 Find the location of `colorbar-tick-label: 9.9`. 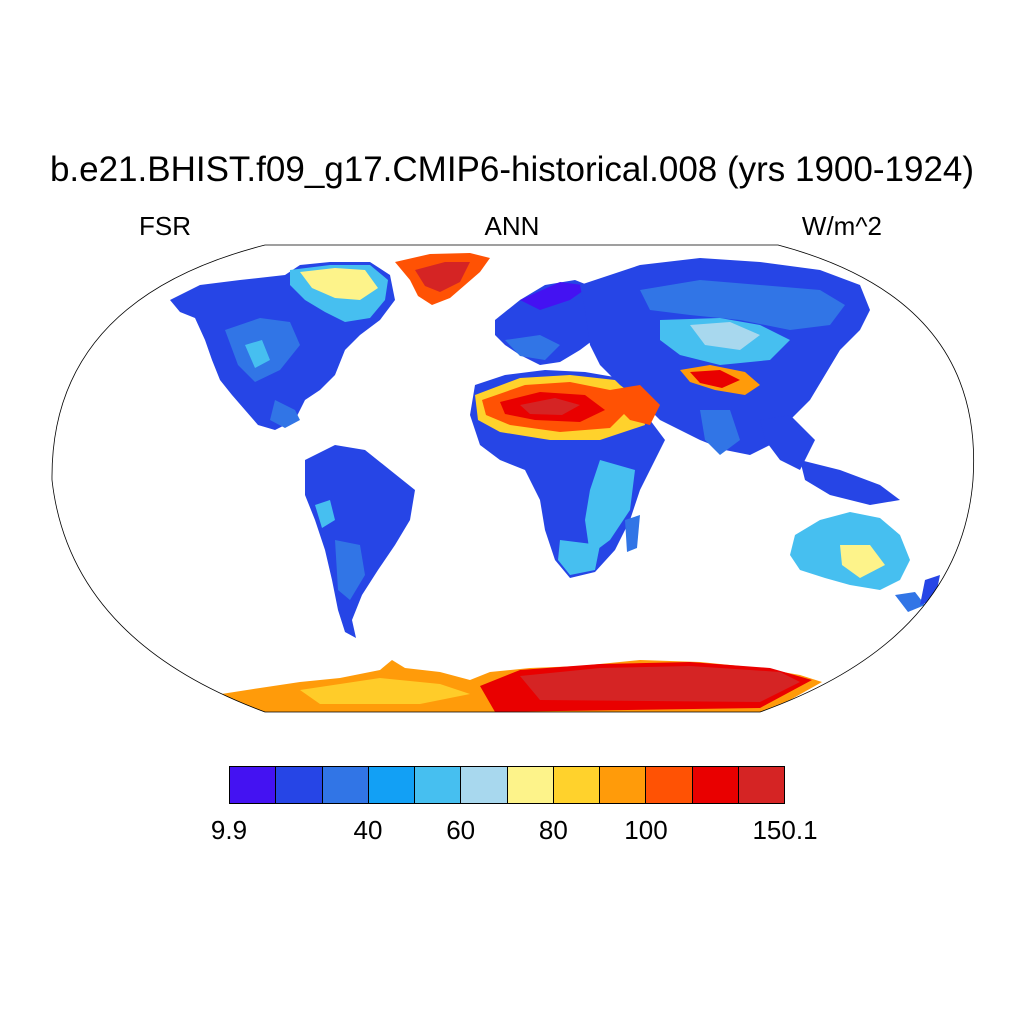

colorbar-tick-label: 9.9 is located at coordinates (229, 830).